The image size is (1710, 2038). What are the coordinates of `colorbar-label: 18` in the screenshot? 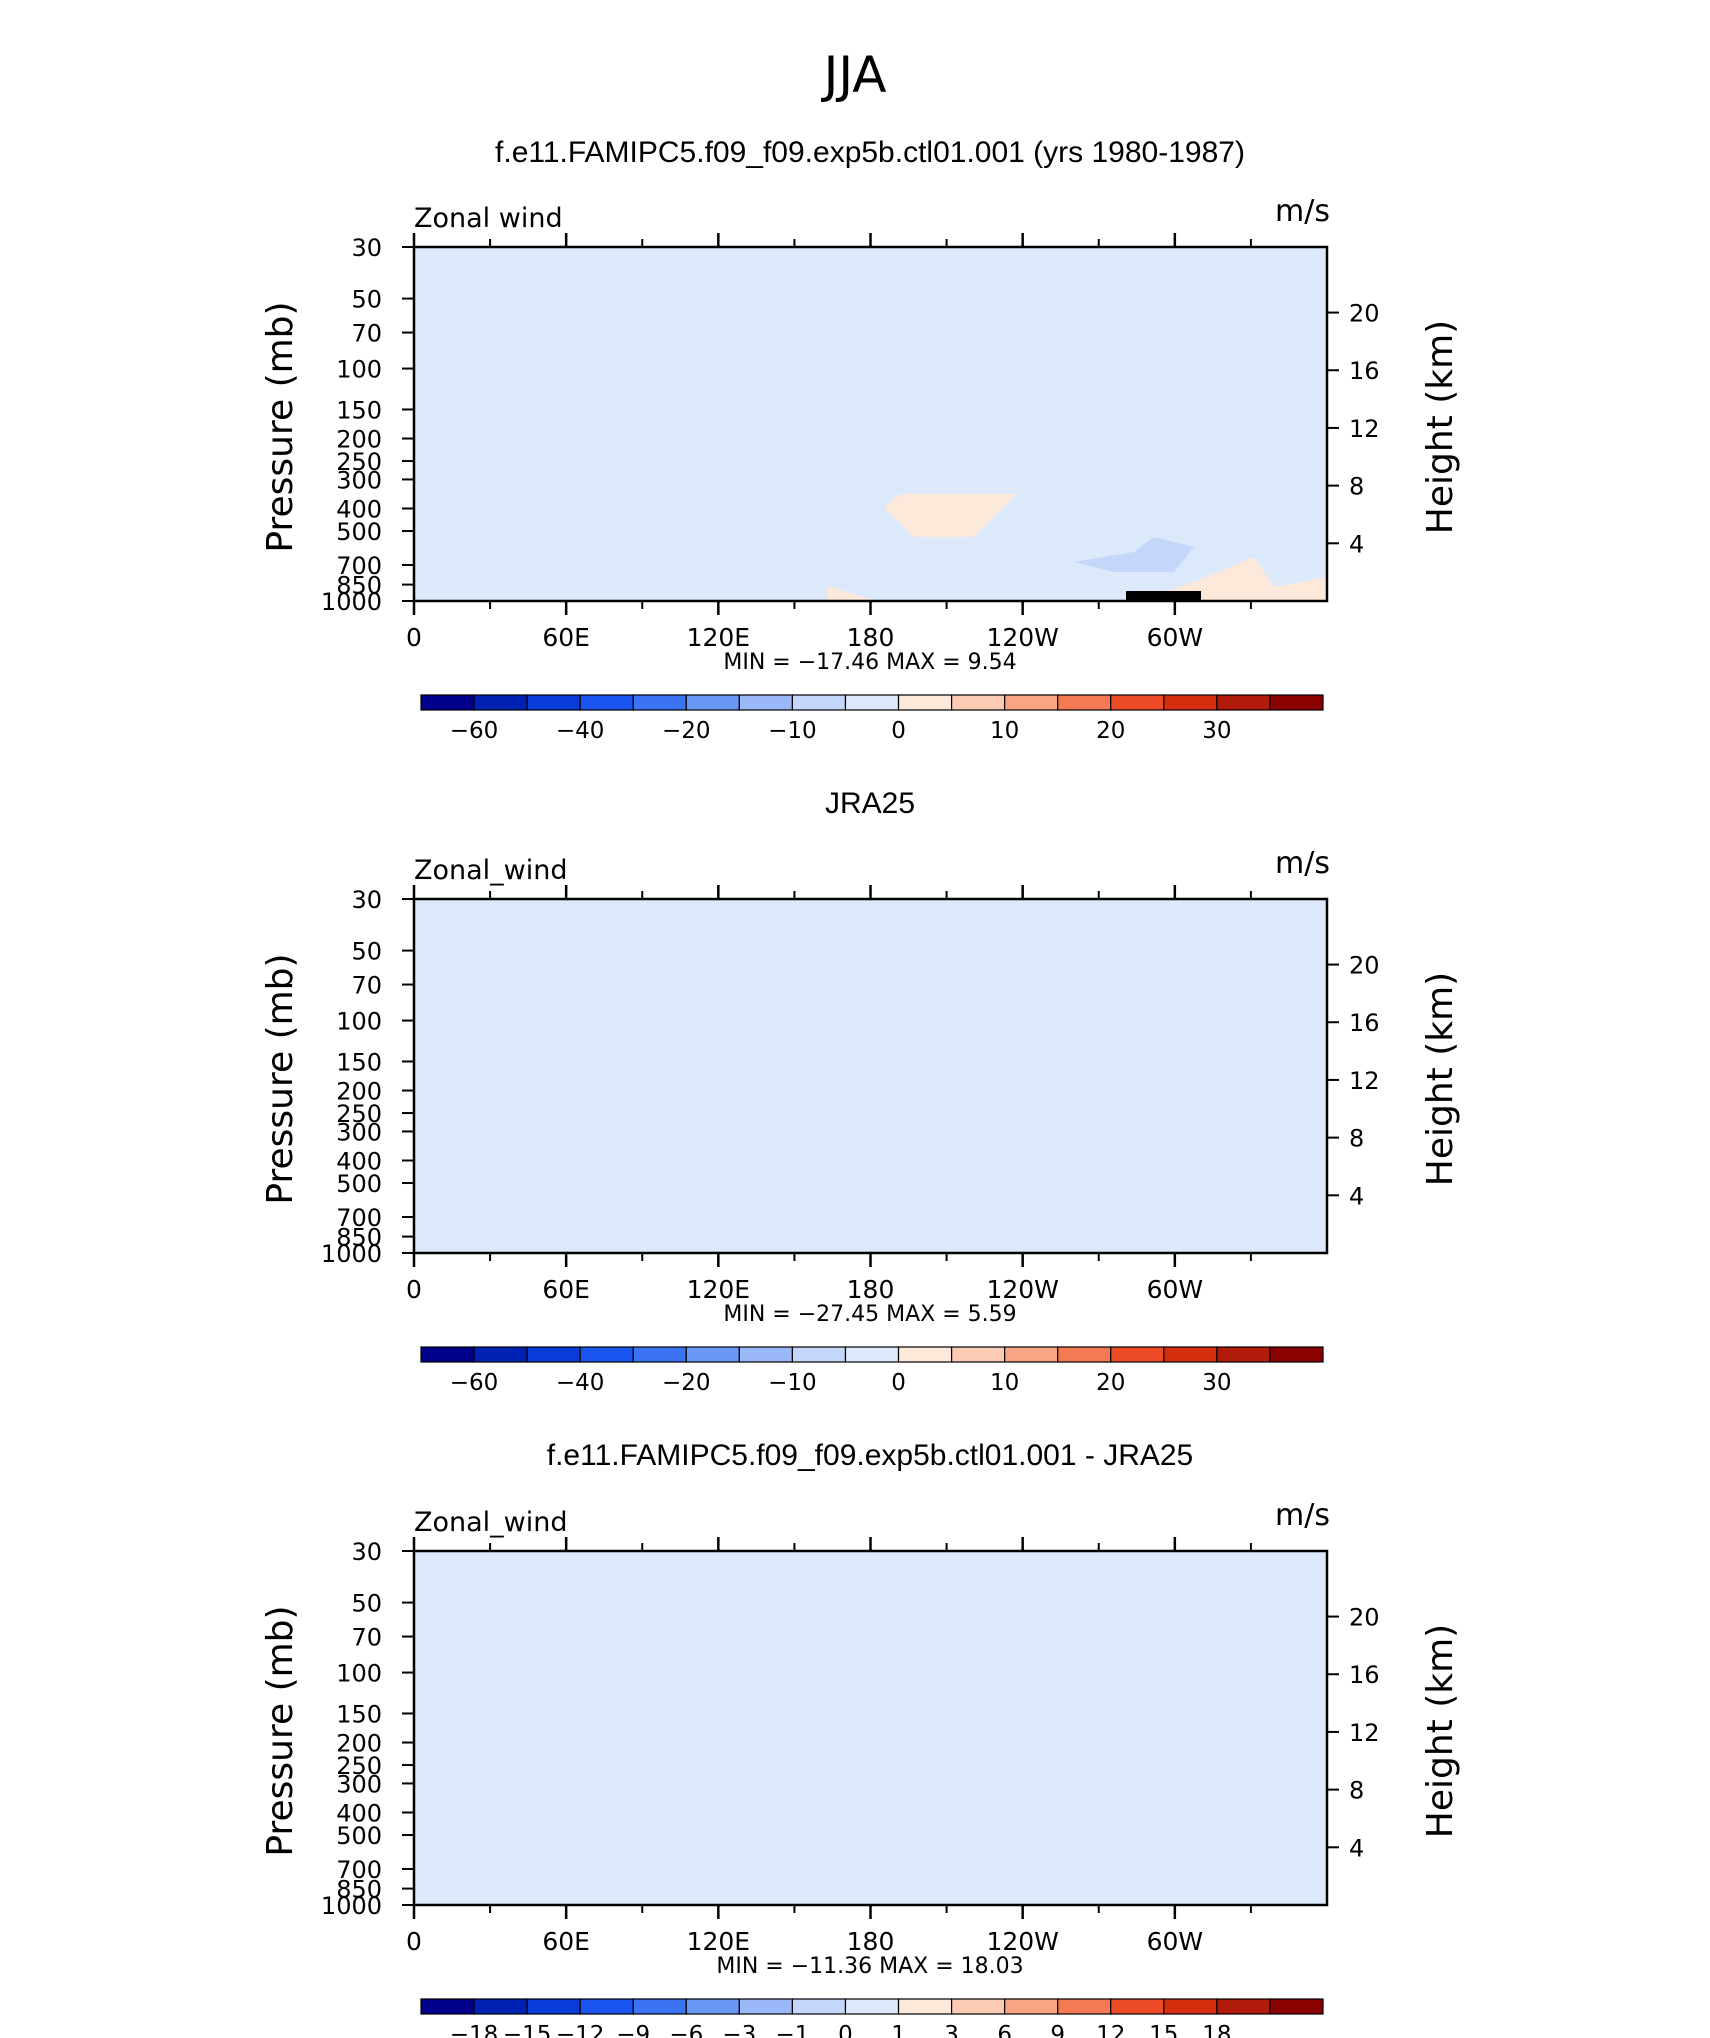 It's located at (1216, 2030).